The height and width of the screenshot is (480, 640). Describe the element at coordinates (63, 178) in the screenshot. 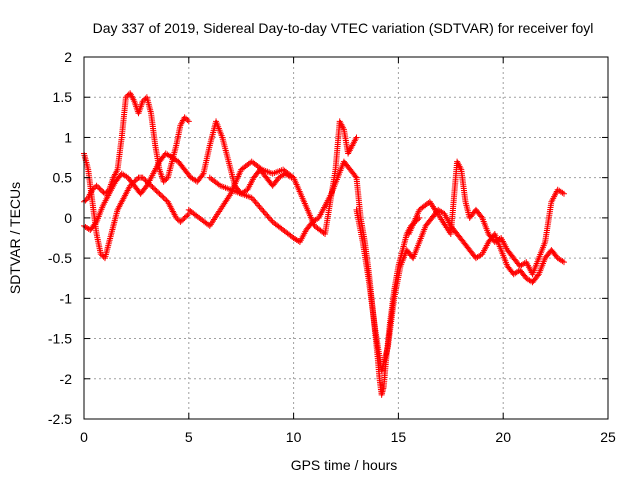

I see `y-tick-label: 0.5` at that location.